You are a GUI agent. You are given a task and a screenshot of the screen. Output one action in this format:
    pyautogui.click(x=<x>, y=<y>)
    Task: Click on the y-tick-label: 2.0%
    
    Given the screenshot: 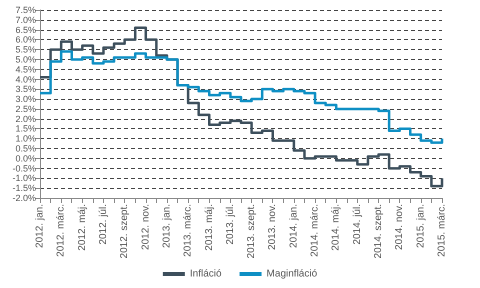 What is the action you would take?
    pyautogui.click(x=25, y=119)
    